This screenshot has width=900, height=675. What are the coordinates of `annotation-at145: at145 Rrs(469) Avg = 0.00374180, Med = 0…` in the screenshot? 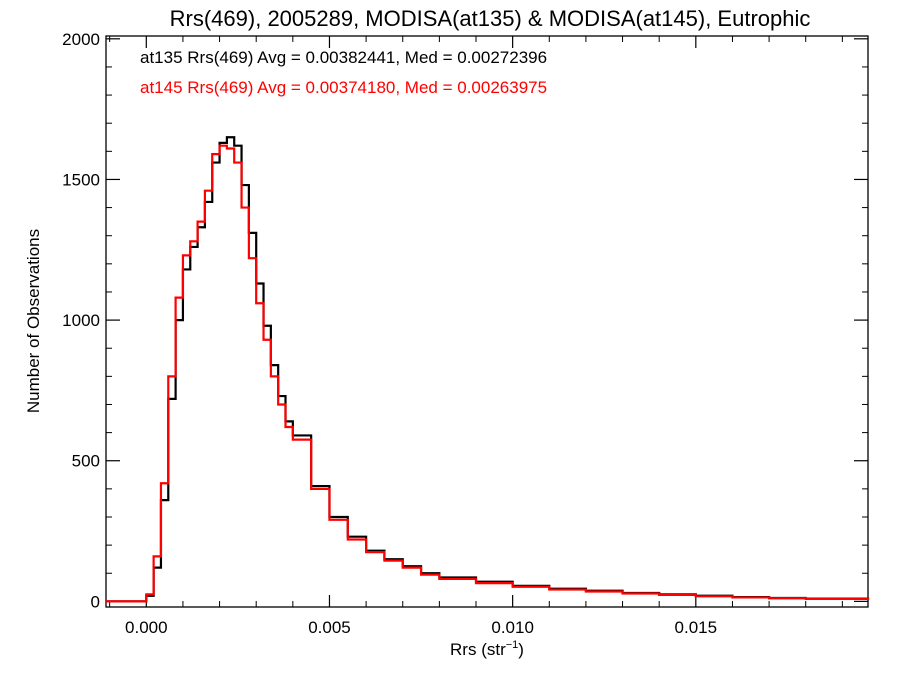 It's located at (343, 87).